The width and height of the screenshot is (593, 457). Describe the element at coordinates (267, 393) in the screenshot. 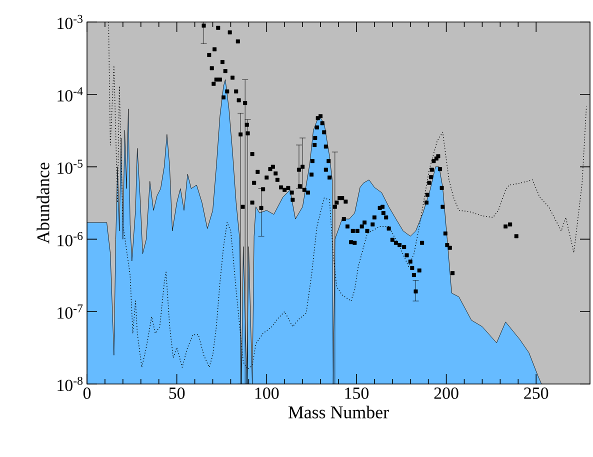

I see `x-tick-label: 100` at that location.